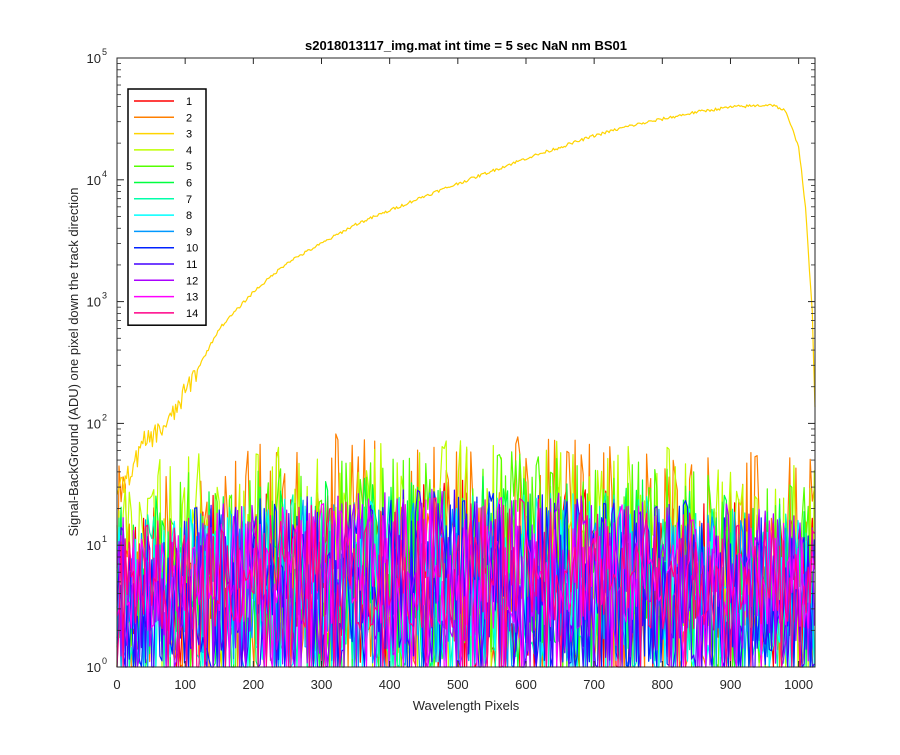  I want to click on x-tick-label: 200, so click(253, 684).